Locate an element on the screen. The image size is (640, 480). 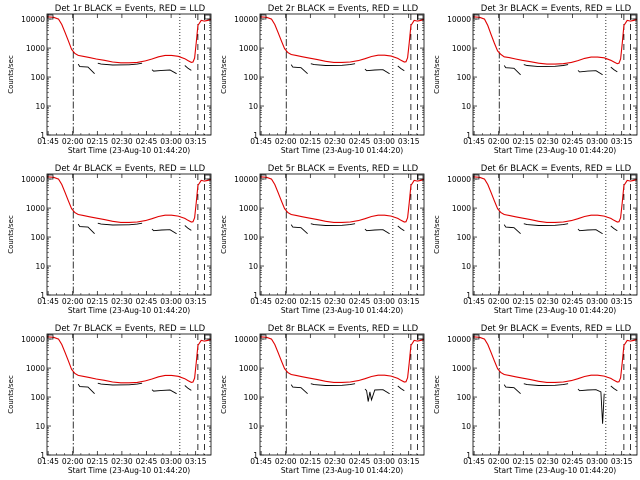
panel-title: Det 5r BLACK = Events, RED = LLD is located at coordinates (343, 169).